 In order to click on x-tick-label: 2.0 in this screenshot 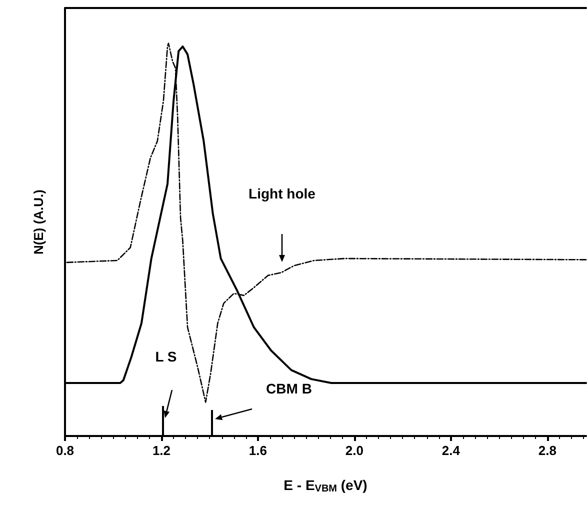, I will do `click(354, 450)`.